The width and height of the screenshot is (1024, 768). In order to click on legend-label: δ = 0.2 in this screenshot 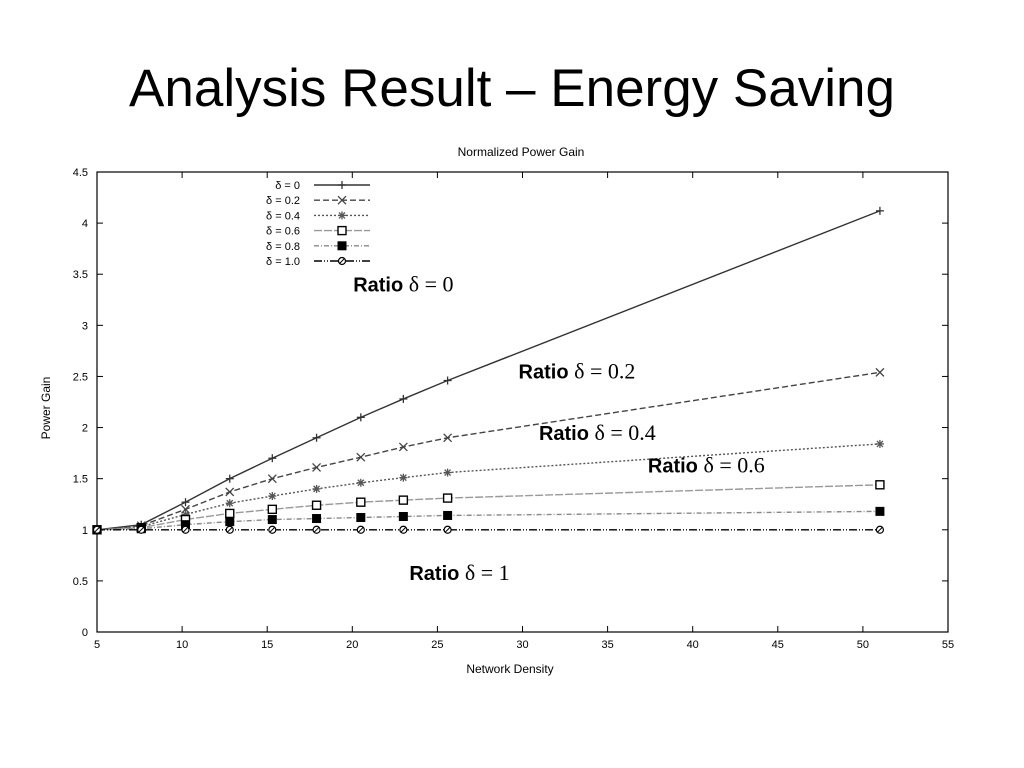, I will do `click(283, 201)`.